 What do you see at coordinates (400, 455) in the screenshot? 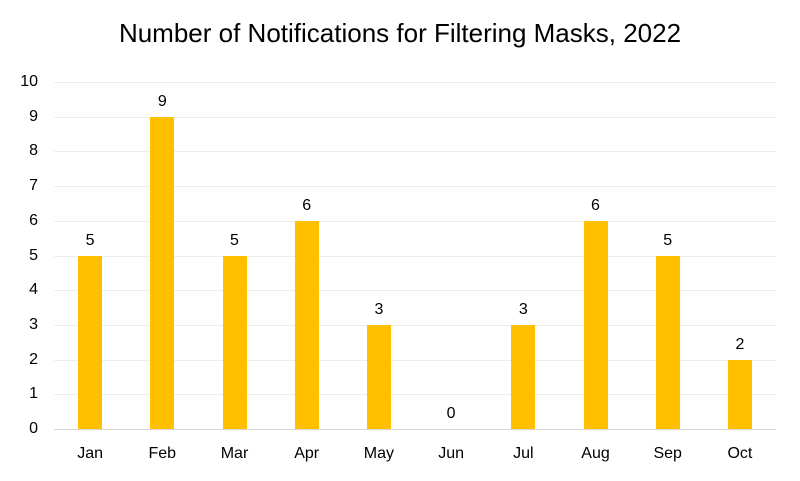
I see `x-axis: Jan Feb Mar Apr May Jun Jul Aug Sep Oct` at bounding box center [400, 455].